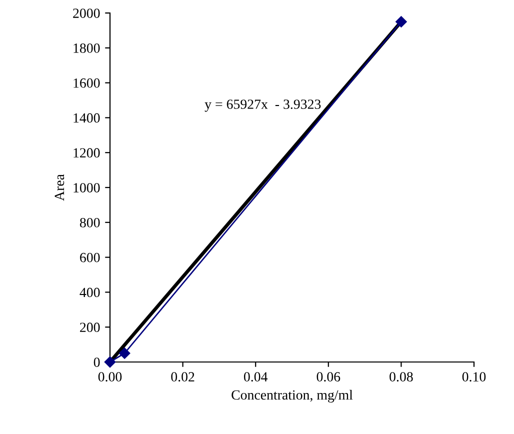 Image resolution: width=514 pixels, height=434 pixels. What do you see at coordinates (474, 377) in the screenshot?
I see `x-tick-label: 0.10` at bounding box center [474, 377].